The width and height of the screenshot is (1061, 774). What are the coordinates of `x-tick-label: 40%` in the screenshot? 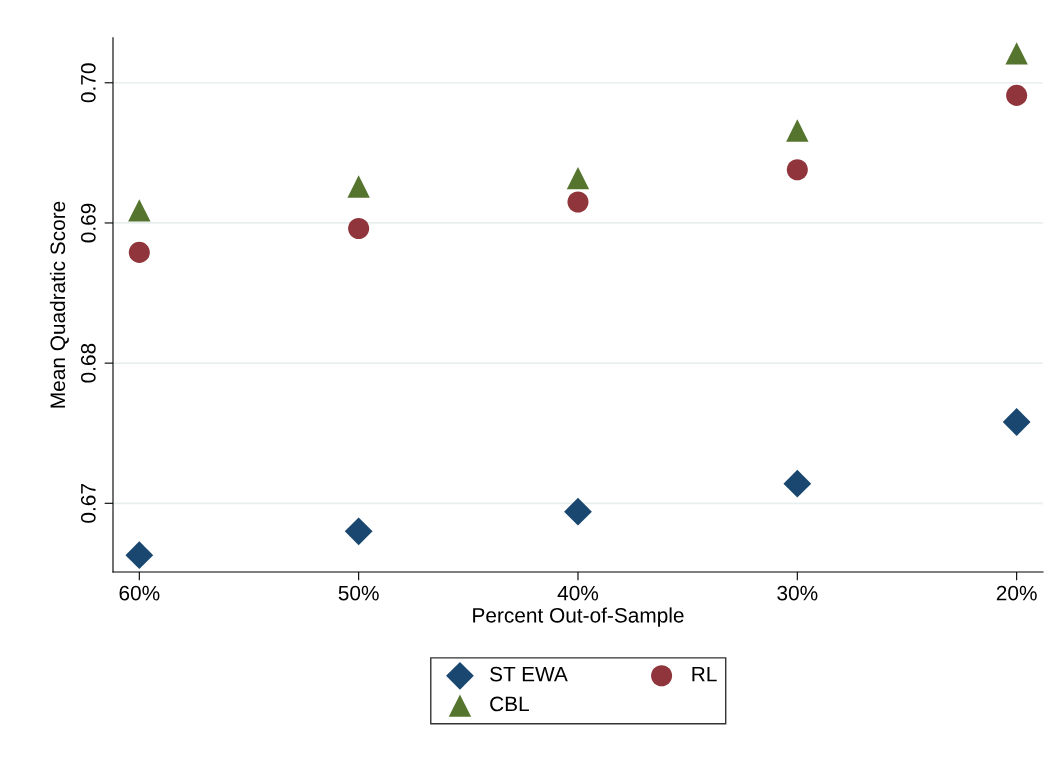 It's located at (578, 593).